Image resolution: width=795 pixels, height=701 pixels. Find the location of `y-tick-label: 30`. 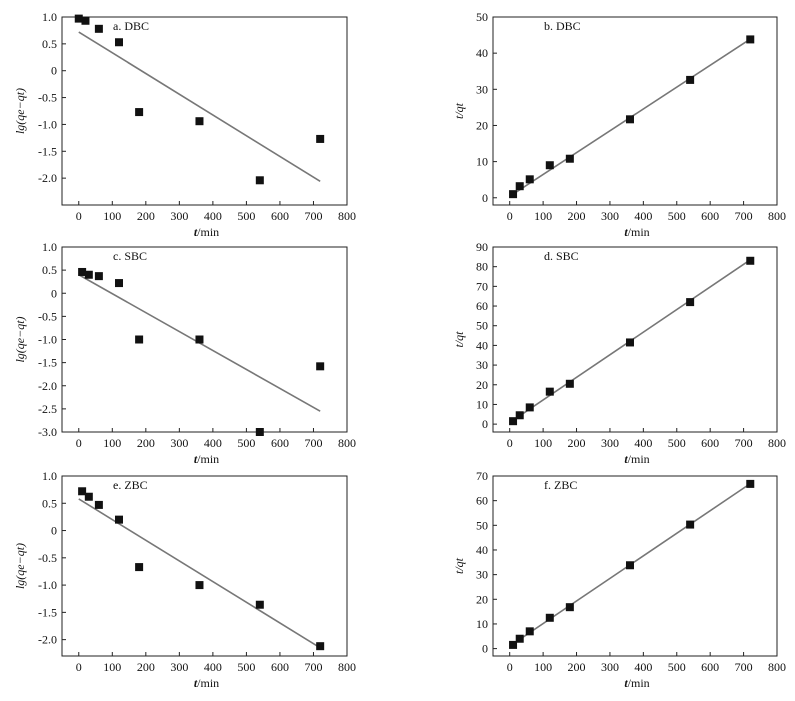

y-tick-label: 30 is located at coordinates (482, 89).